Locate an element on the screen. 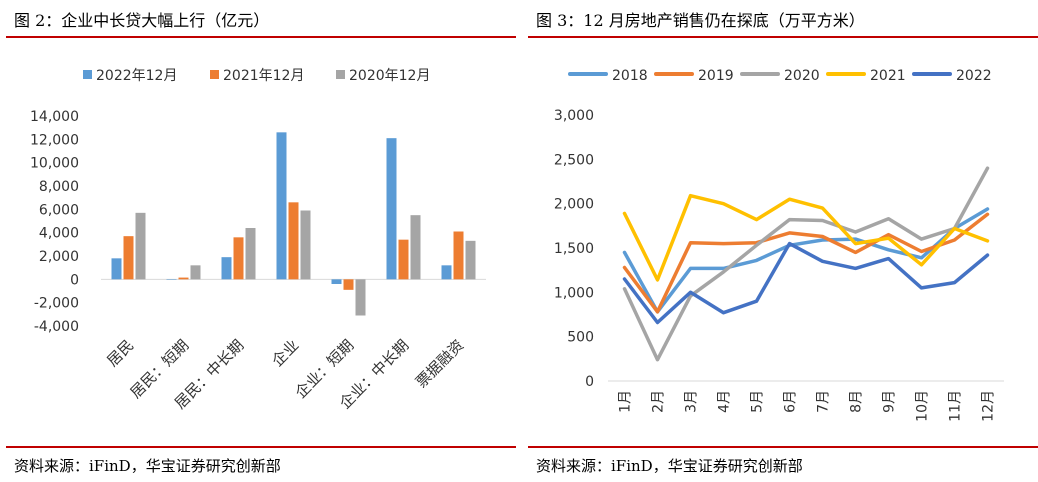 This screenshot has width=1038, height=482. right-chart-title: 图 3：12 月房地产销售仍在探底（万平方米） is located at coordinates (700, 20).